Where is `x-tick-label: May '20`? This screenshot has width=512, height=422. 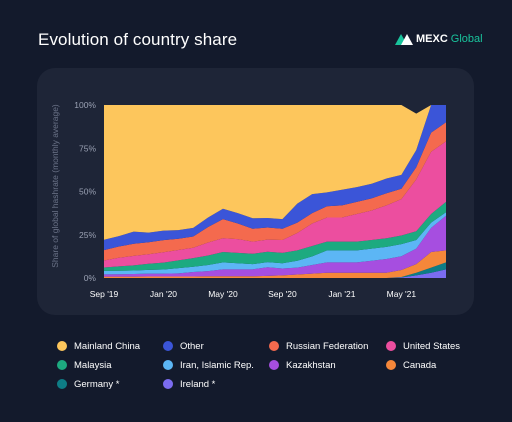 x-tick-label: May '20 is located at coordinates (223, 294).